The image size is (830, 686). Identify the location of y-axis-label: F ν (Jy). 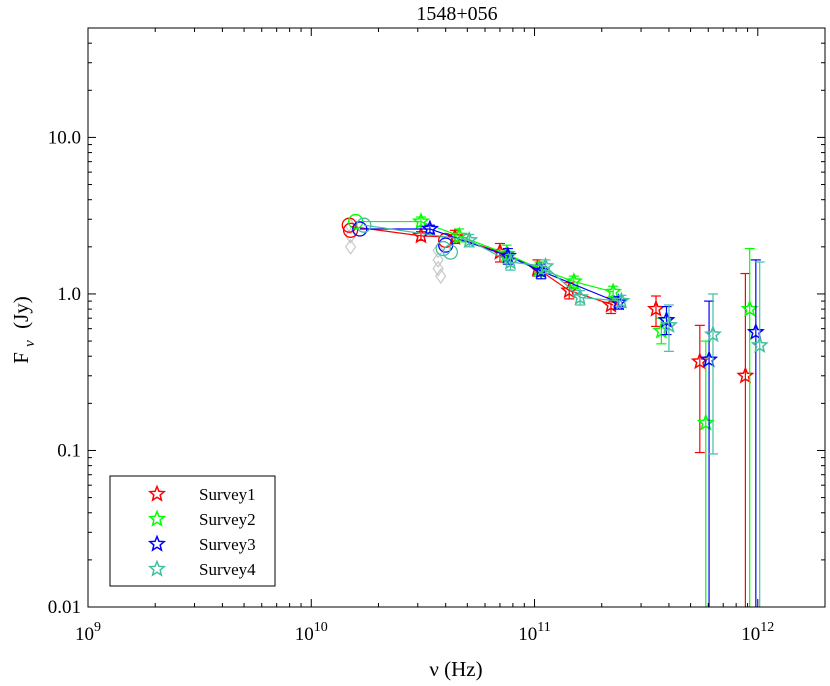
(24, 330).